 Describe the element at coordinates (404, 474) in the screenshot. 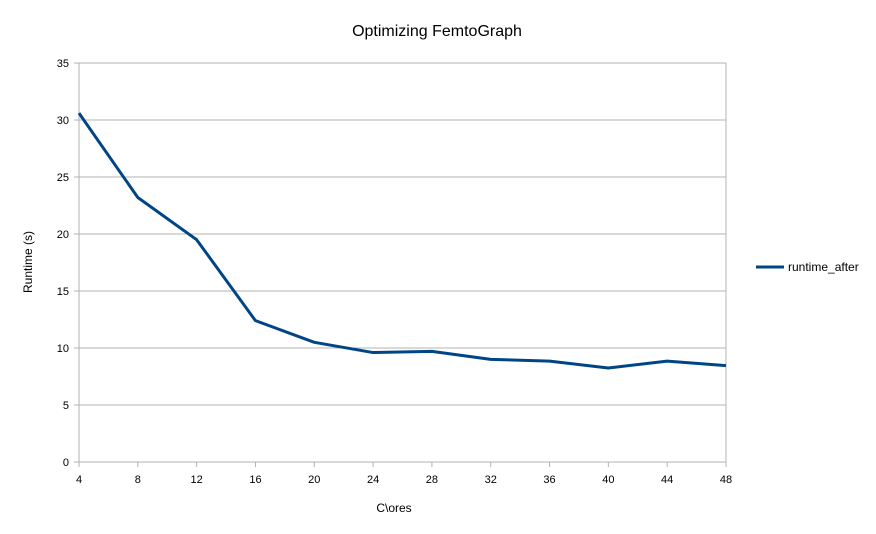

I see `x-axis-ticks: 4 8 12 16 20 24 28 32 36 40 44 48` at that location.